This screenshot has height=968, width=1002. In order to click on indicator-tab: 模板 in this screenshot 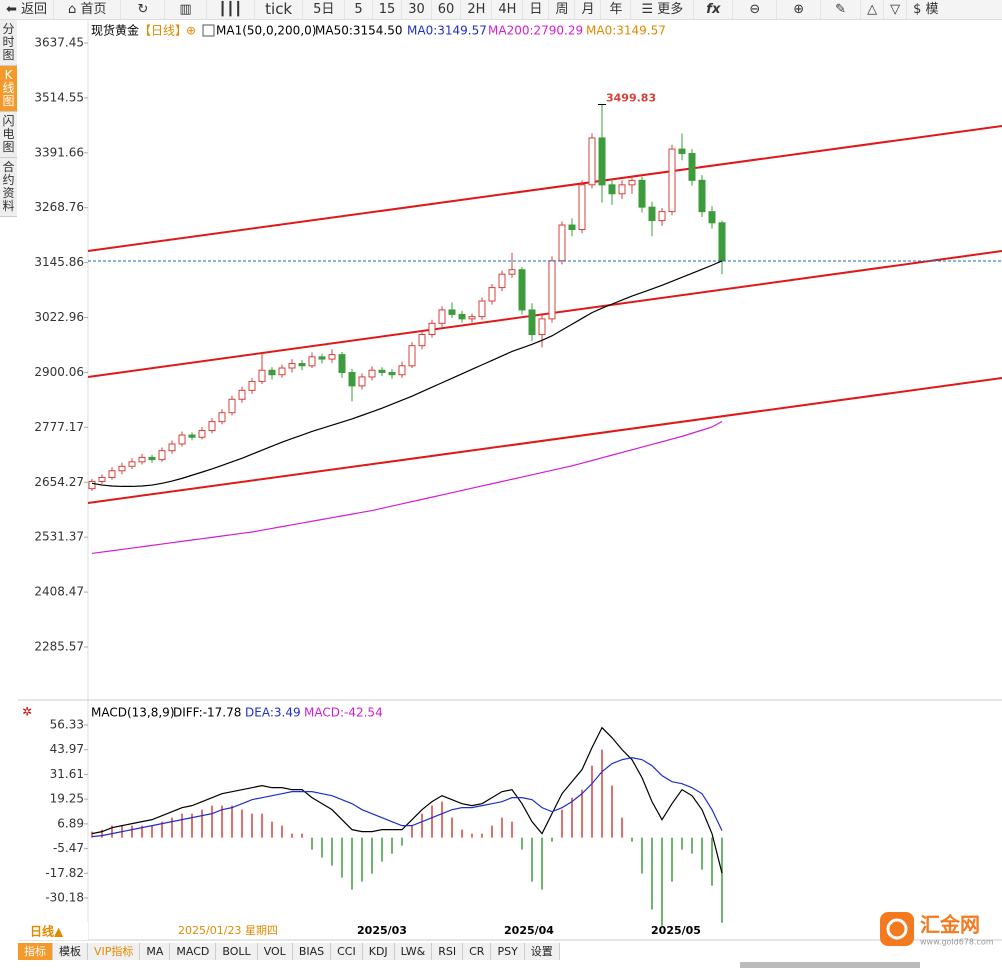, I will do `click(70, 951)`.